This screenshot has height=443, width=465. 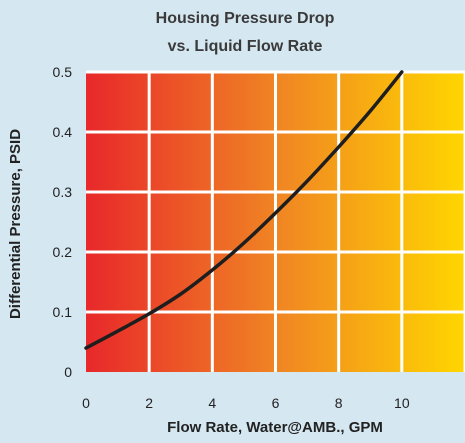 What do you see at coordinates (245, 46) in the screenshot?
I see `chart-title-line-2: vs. Liquid Flow Rate` at bounding box center [245, 46].